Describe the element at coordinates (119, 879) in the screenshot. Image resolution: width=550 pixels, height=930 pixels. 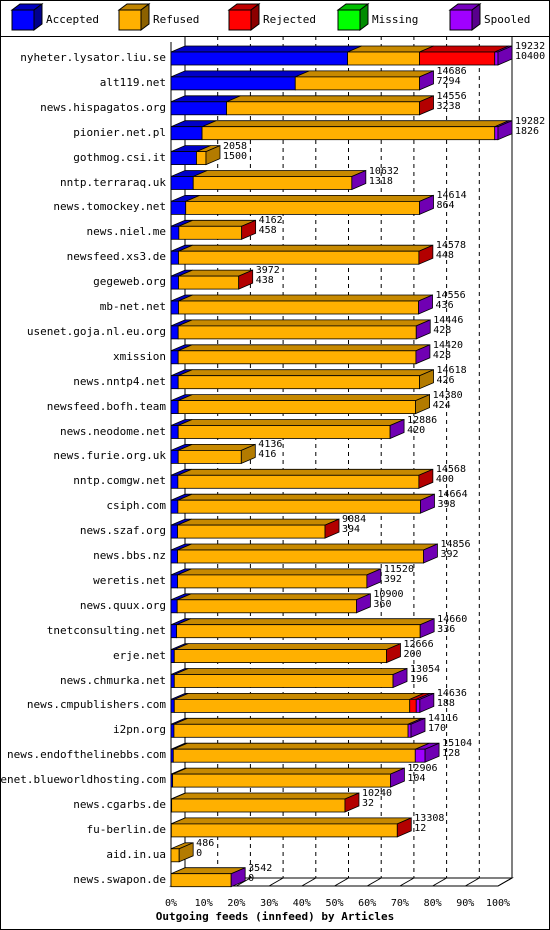
I see `host-label: news.swapon.de` at that location.